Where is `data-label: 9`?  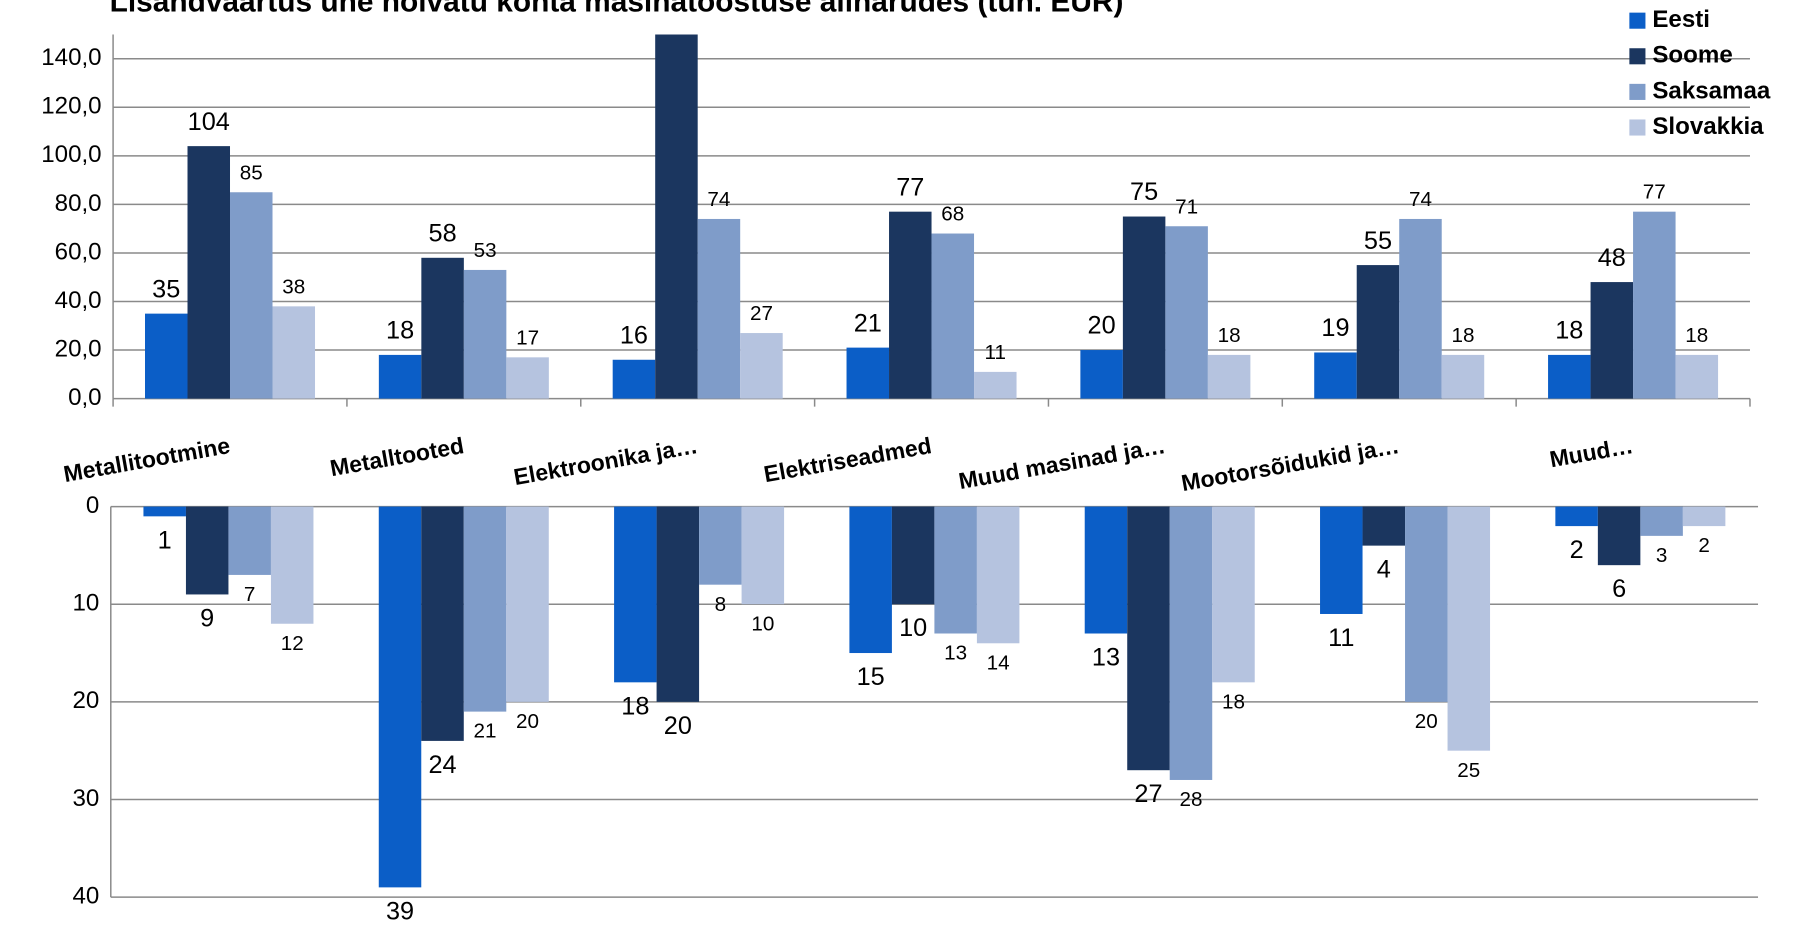
data-label: 9 is located at coordinates (207, 618).